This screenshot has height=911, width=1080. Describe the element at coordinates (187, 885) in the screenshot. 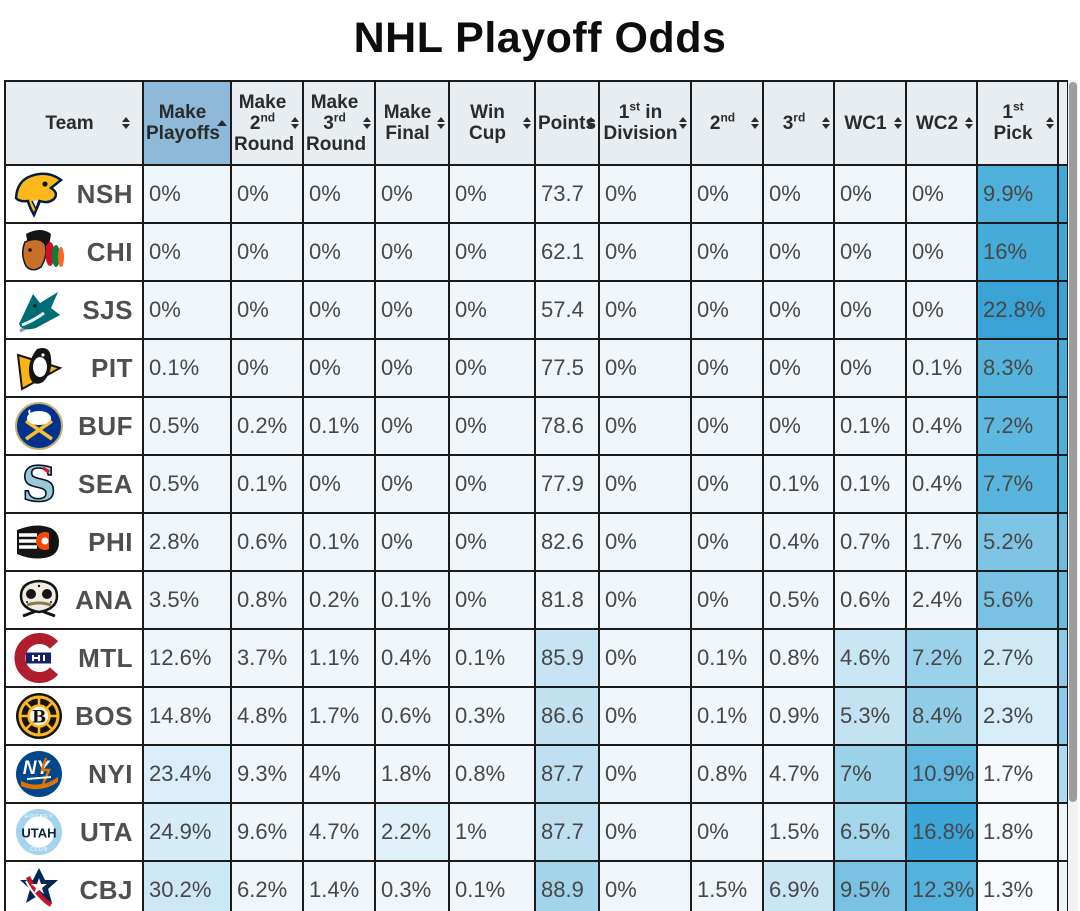

I see `table-cell: 30.2%` at that location.